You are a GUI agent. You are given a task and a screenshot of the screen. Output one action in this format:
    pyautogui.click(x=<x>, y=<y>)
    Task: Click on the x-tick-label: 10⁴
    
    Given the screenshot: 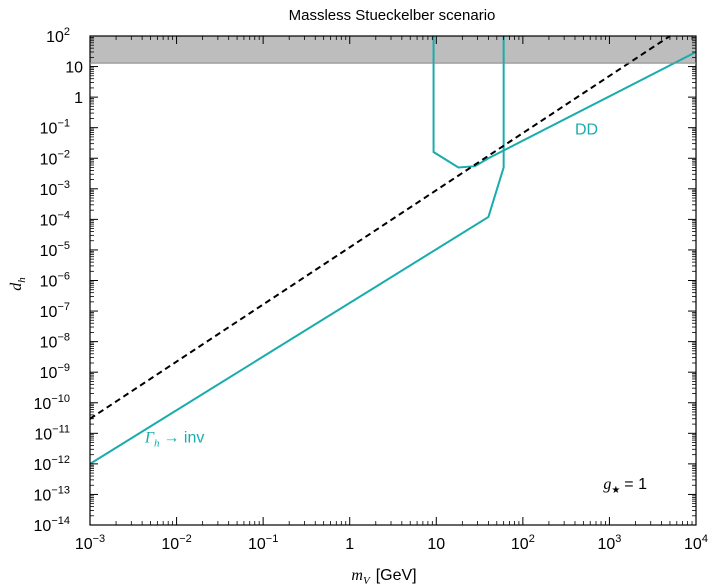 What is the action you would take?
    pyautogui.click(x=696, y=543)
    